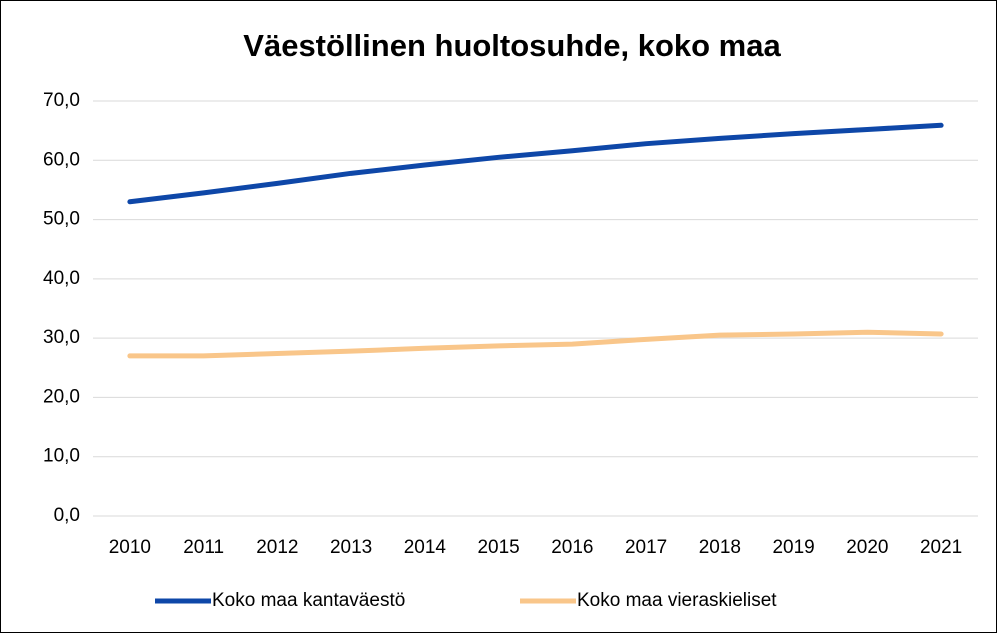 The image size is (997, 633). What do you see at coordinates (572, 547) in the screenshot?
I see `x-tick-label: 2016` at bounding box center [572, 547].